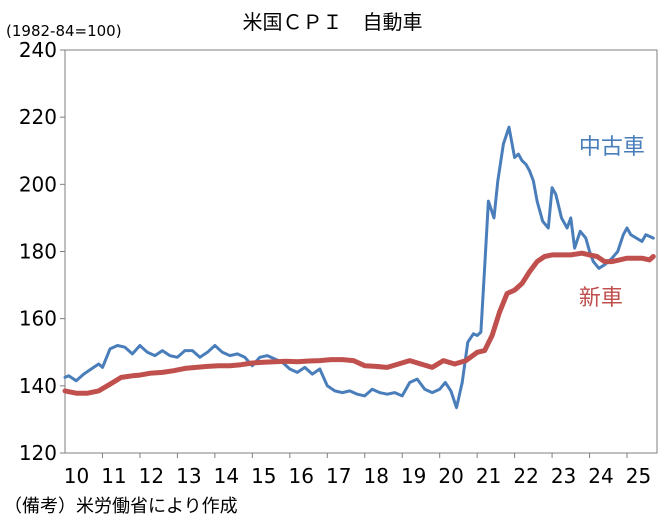 The image size is (665, 520). Describe the element at coordinates (450, 476) in the screenshot. I see `x-tick-label: 20` at that location.